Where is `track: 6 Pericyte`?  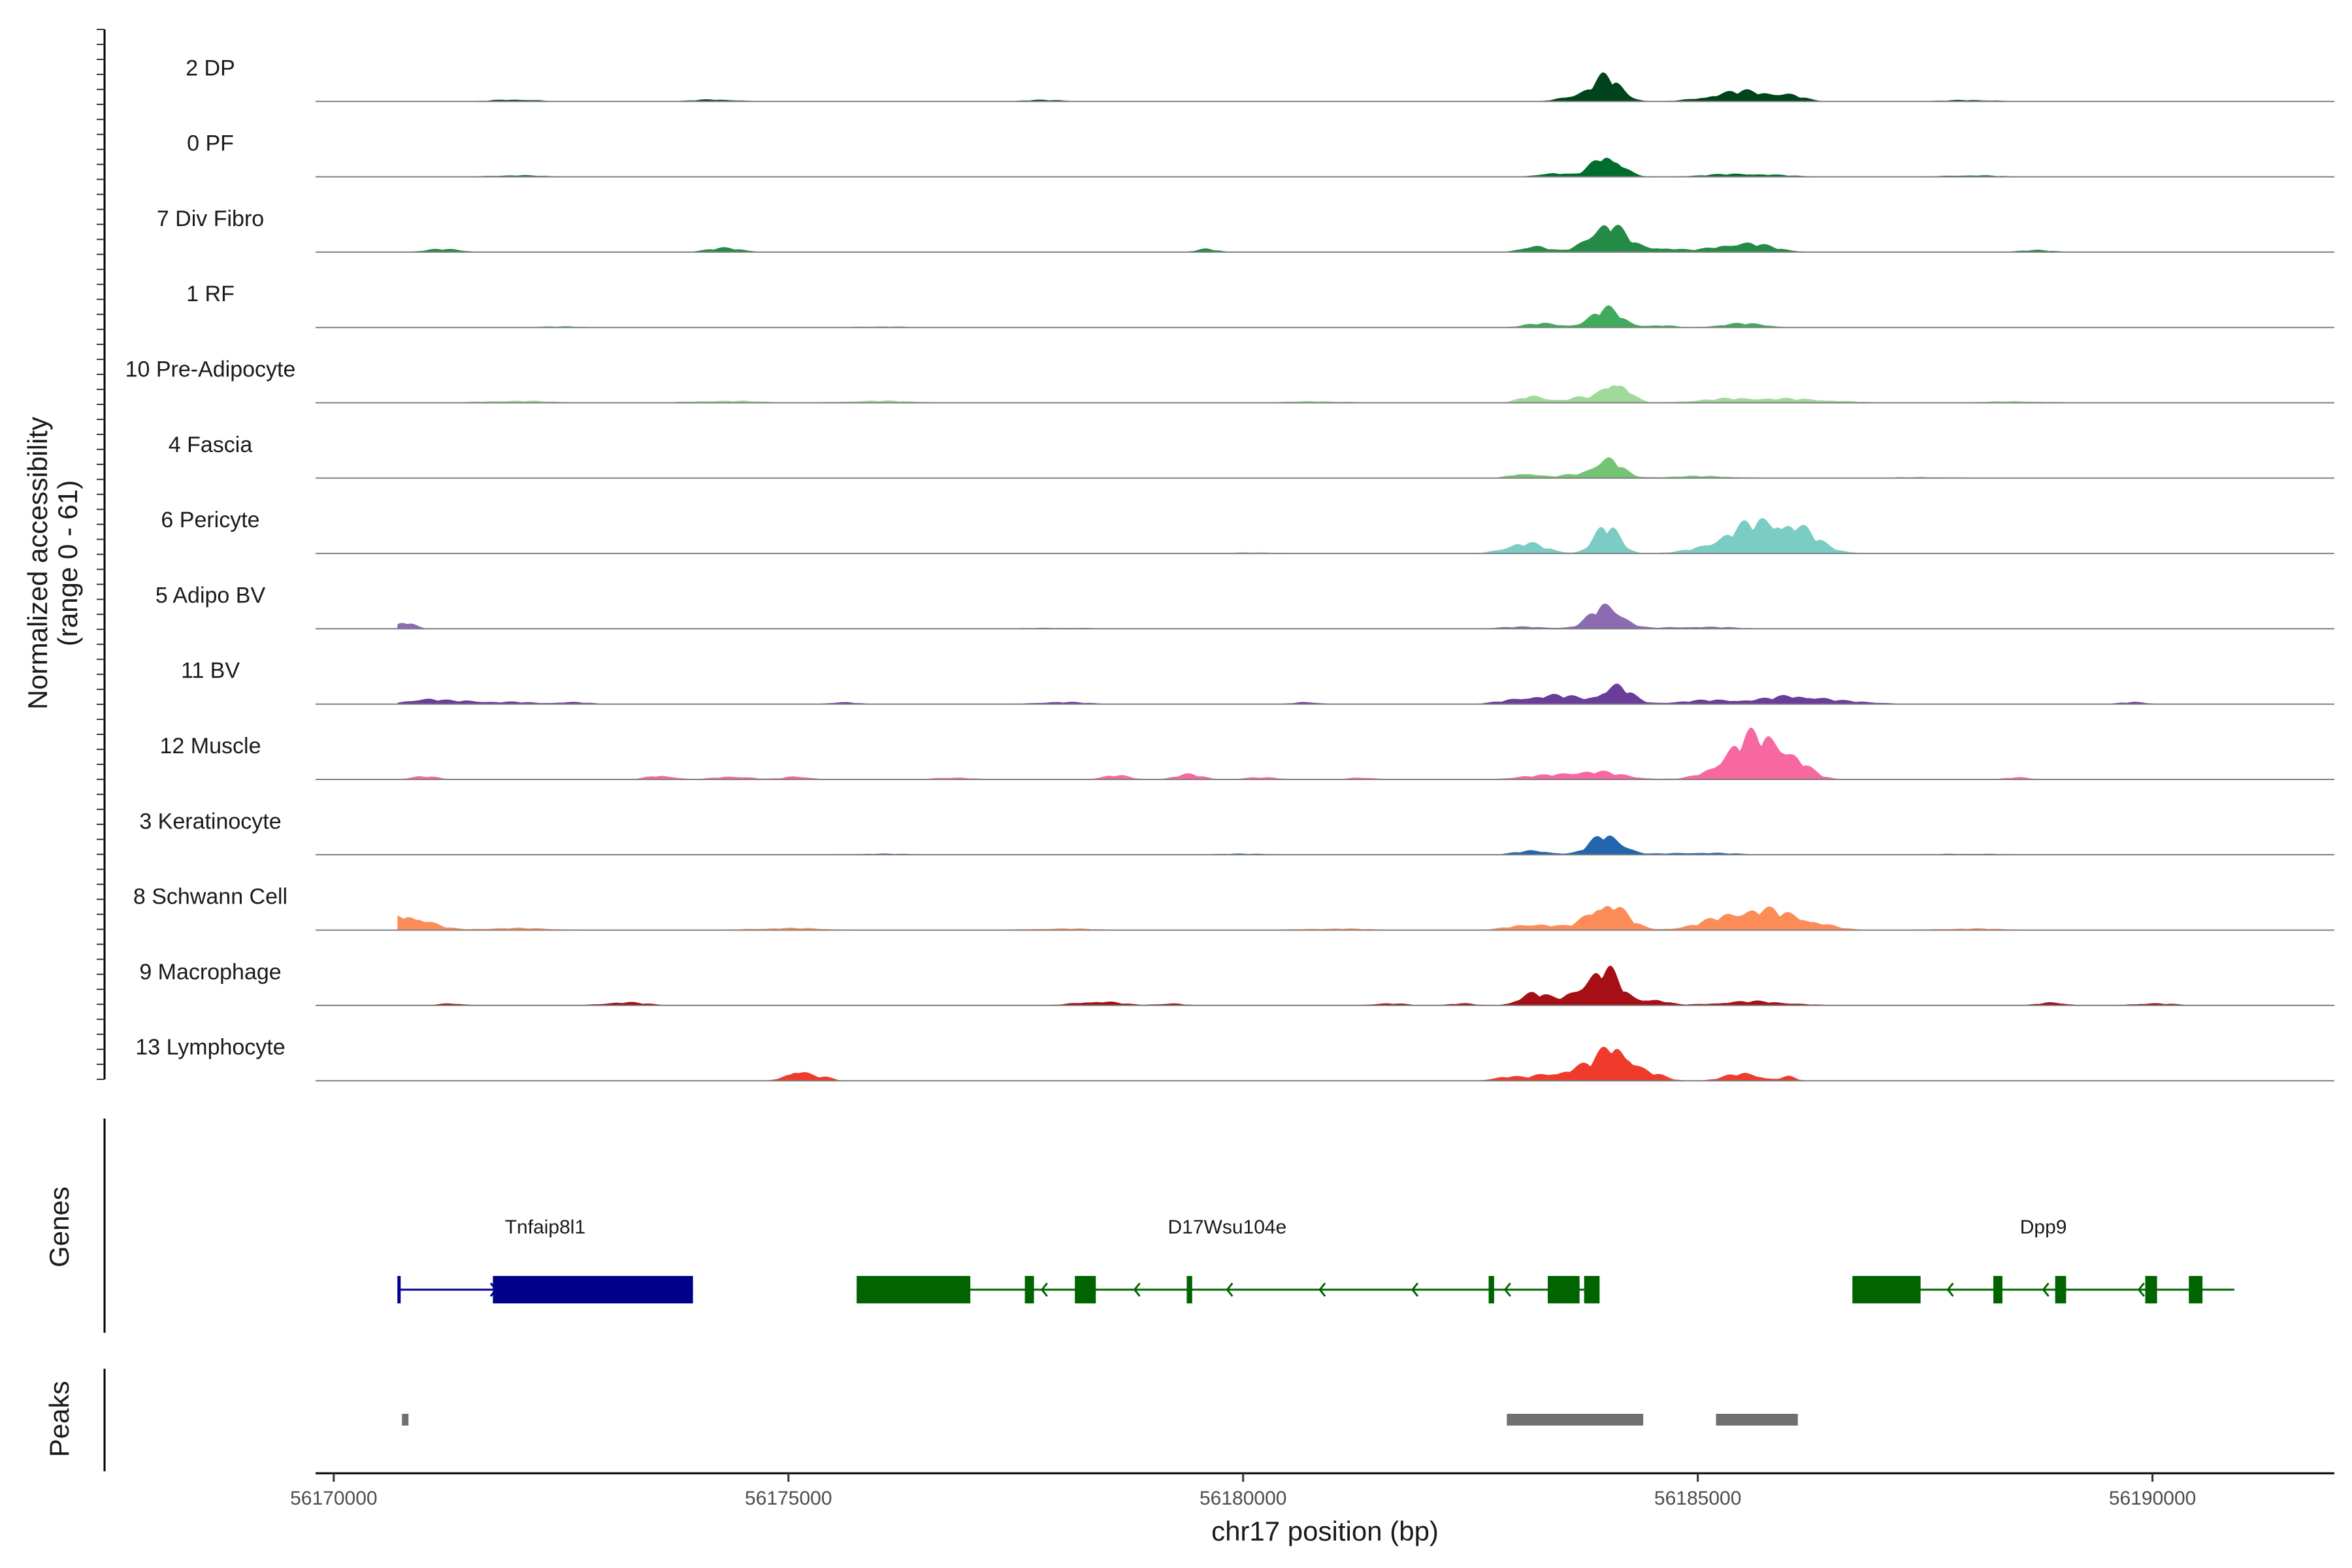 track: 6 Pericyte is located at coordinates (1247, 531).